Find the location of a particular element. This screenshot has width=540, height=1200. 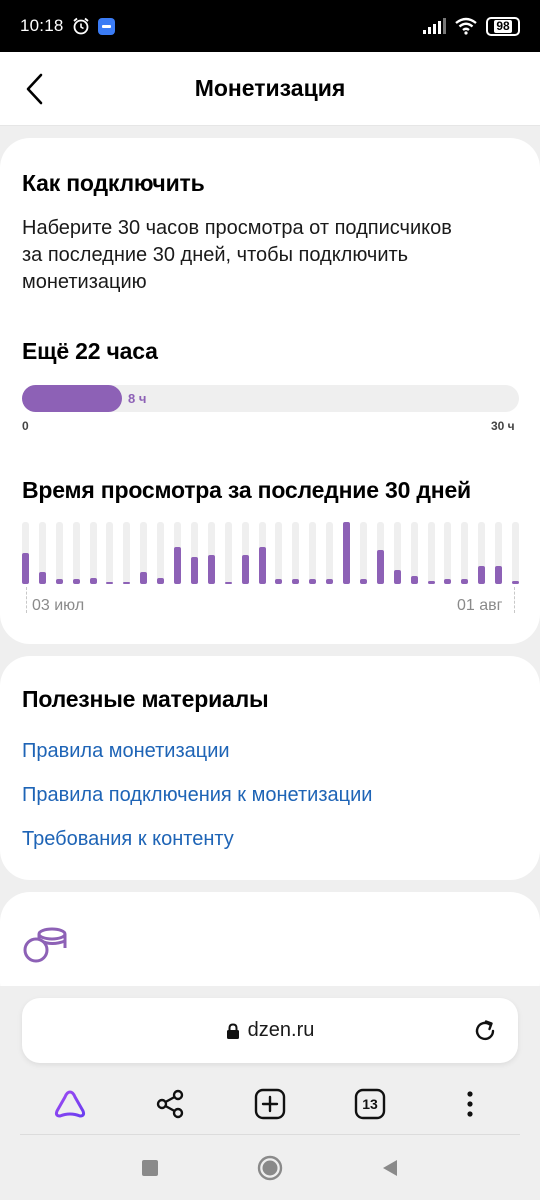

remaining-hours: Ещё 22 часа is located at coordinates (90, 351).